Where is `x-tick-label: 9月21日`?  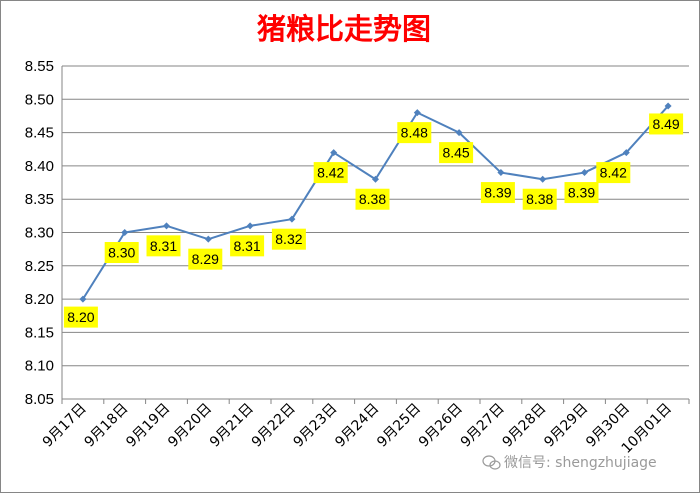 x-tick-label: 9月21日 is located at coordinates (232, 426).